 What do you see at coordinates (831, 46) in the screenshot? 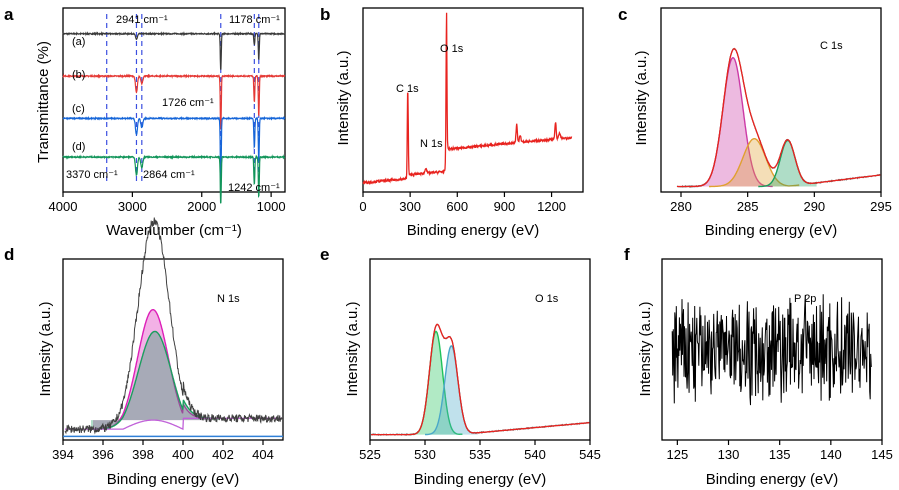
I see `peak-label-c1s: C 1s` at bounding box center [831, 46].